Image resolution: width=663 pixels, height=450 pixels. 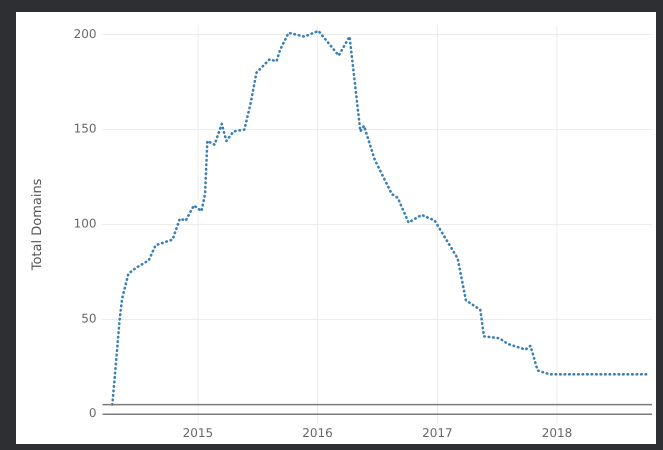 I want to click on x-tick-label: 2015, so click(x=198, y=433).